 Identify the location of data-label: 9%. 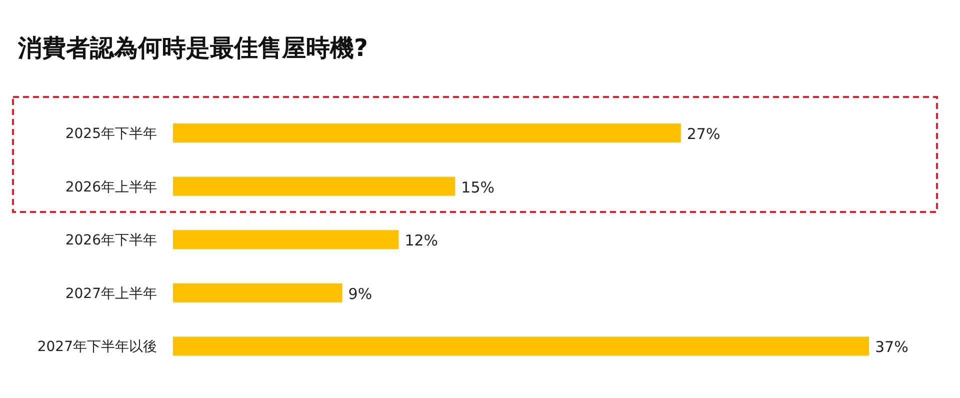
(360, 293).